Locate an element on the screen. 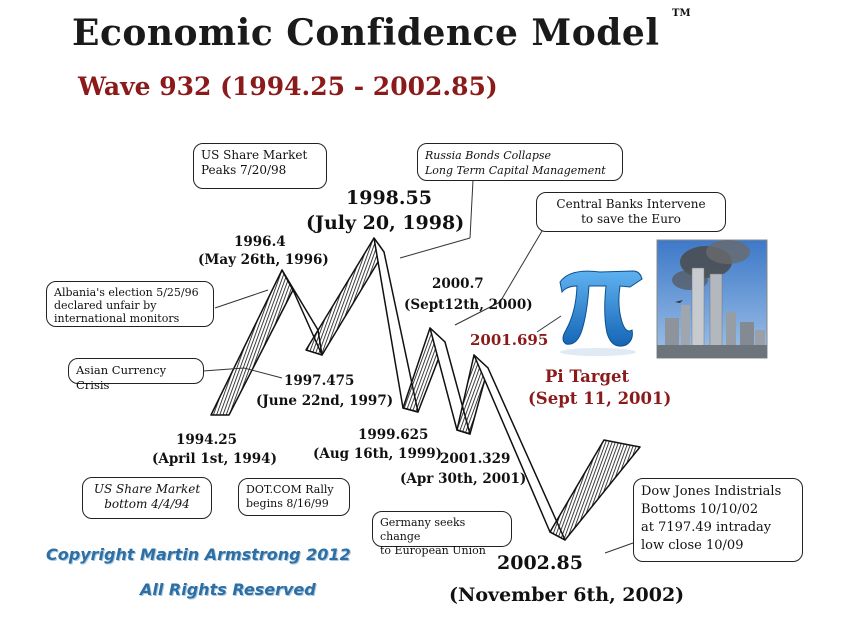  date-1997-475: 1997.475 is located at coordinates (319, 381).